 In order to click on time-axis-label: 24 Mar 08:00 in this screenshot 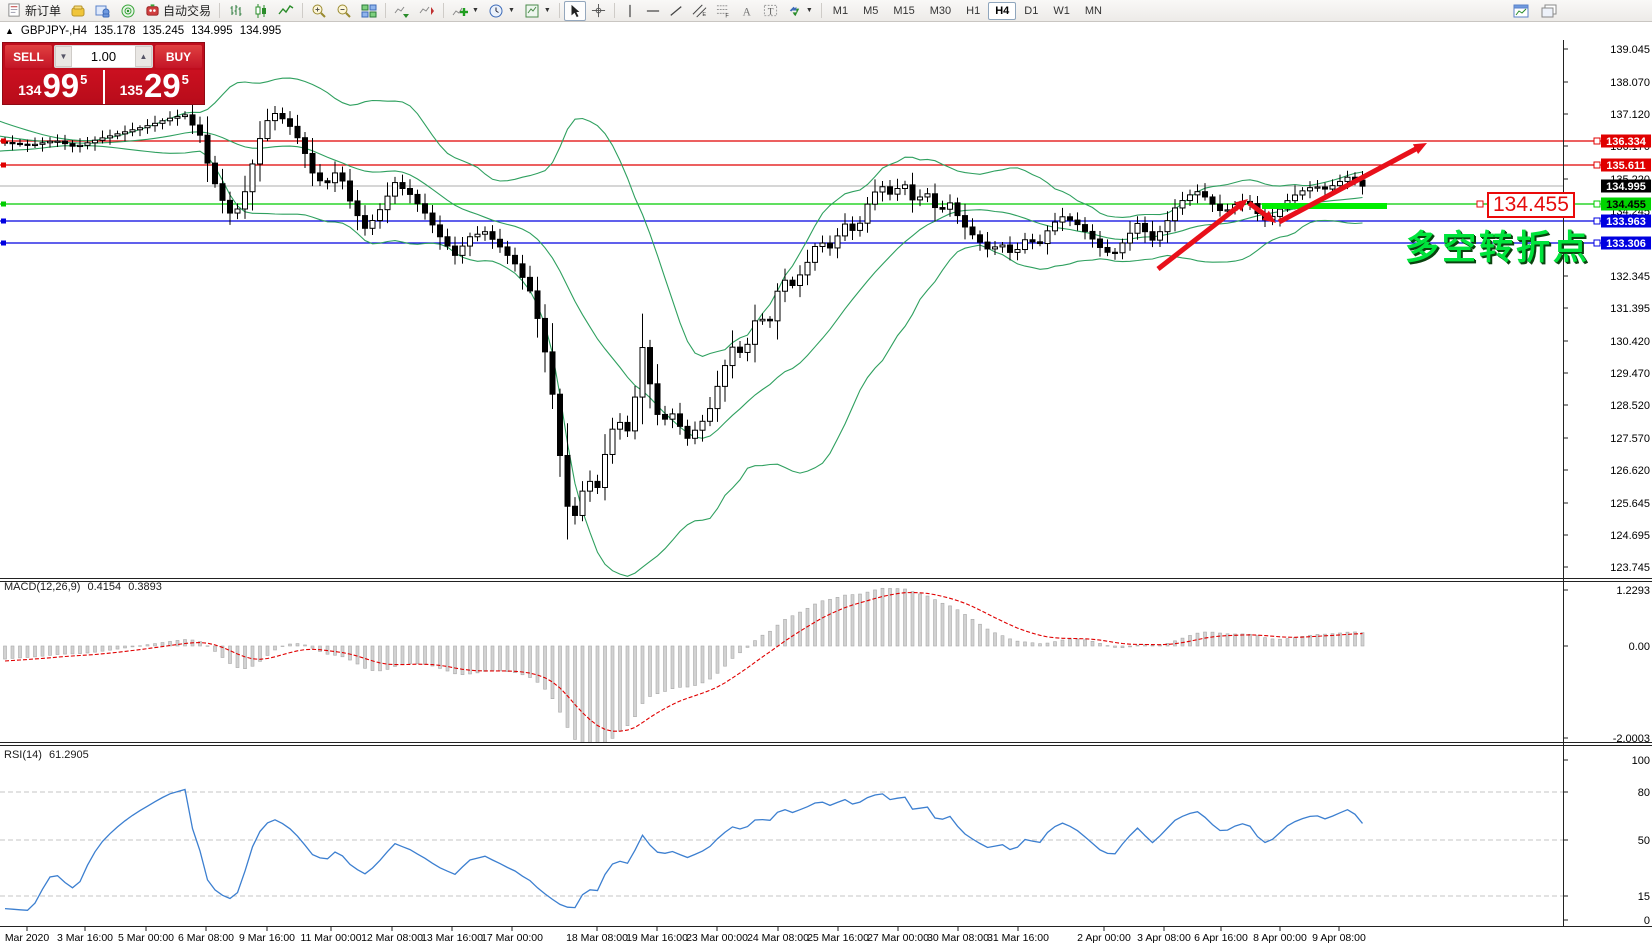, I will do `click(778, 938)`.